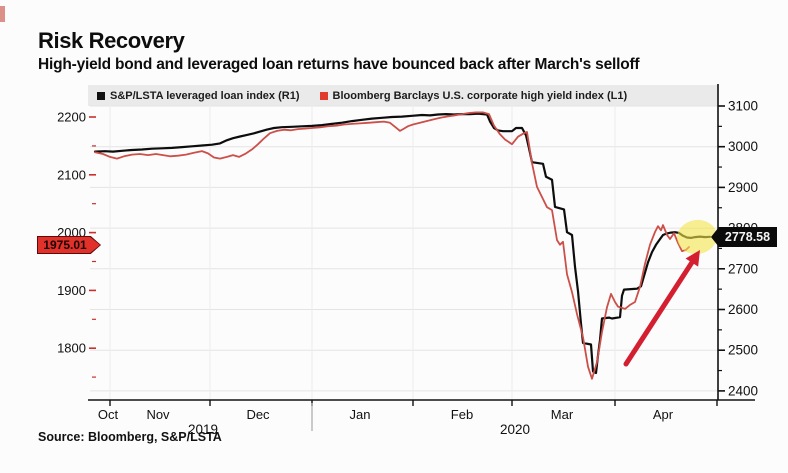 This screenshot has height=473, width=788. Describe the element at coordinates (71, 290) in the screenshot. I see `left-axis-label: 1900` at that location.